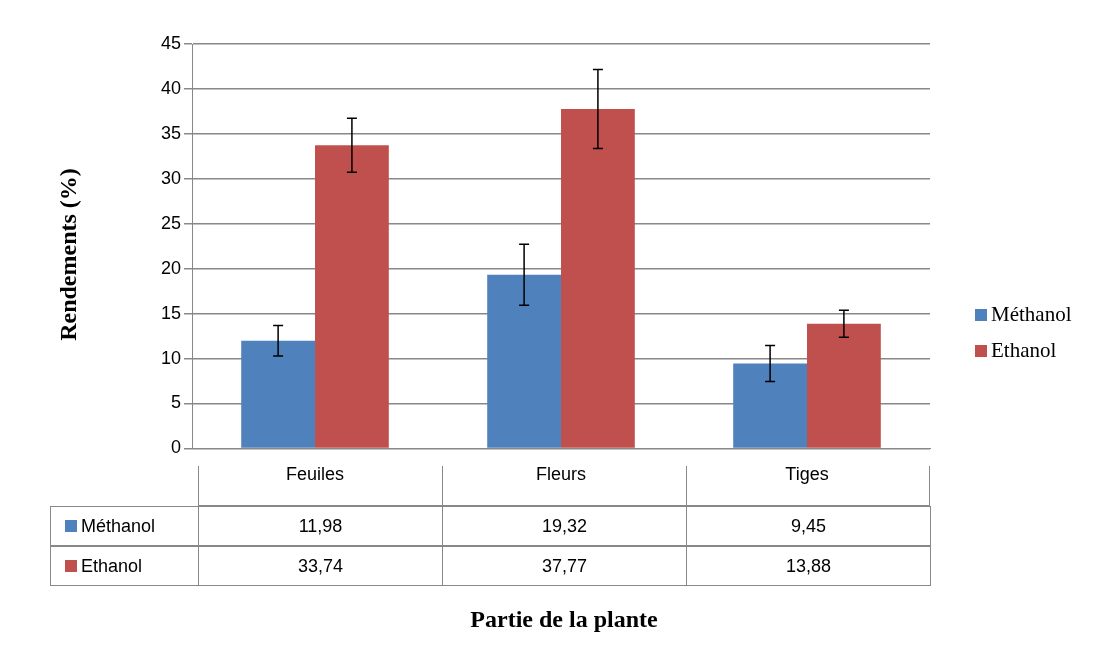  Describe the element at coordinates (807, 474) in the screenshot. I see `x-tick-label: Tiges` at that location.